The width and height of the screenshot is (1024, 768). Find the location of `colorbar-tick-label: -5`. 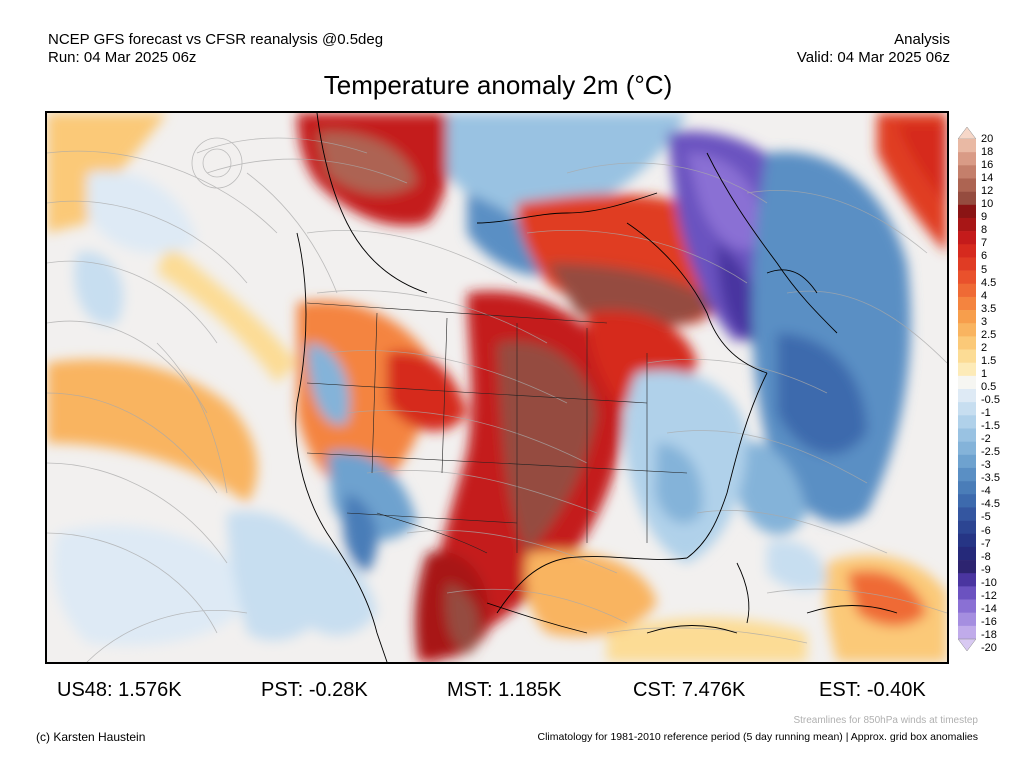

colorbar-tick-label: -5 is located at coordinates (986, 517).